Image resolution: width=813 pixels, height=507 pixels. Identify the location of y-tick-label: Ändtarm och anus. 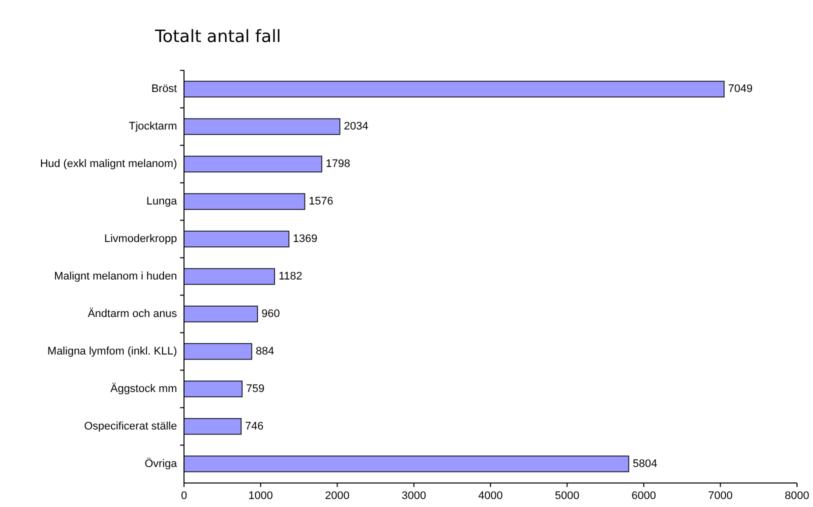
(133, 313).